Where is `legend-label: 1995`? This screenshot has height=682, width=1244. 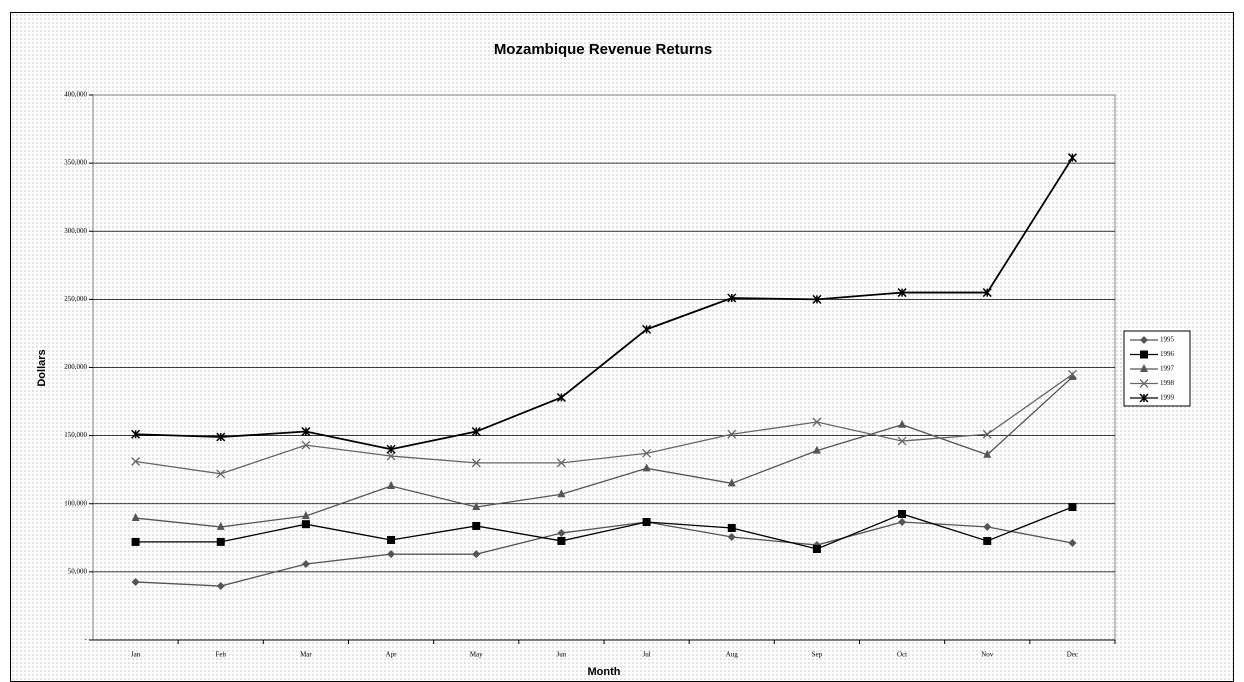 legend-label: 1995 is located at coordinates (1167, 340).